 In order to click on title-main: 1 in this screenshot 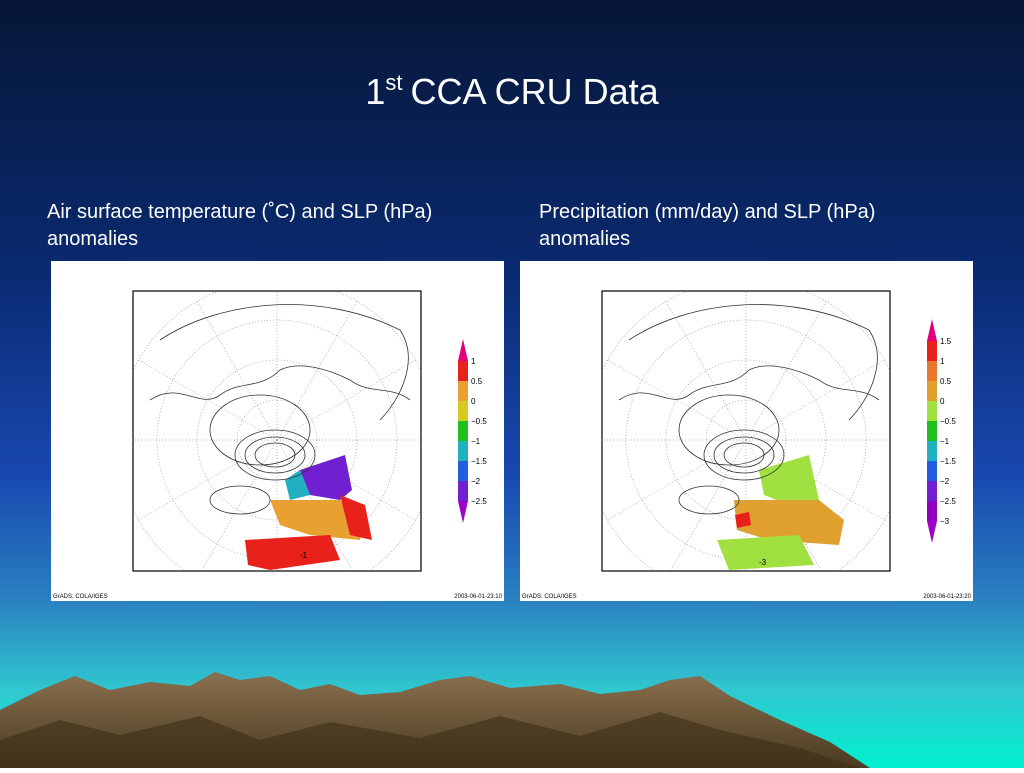, I will do `click(375, 91)`.